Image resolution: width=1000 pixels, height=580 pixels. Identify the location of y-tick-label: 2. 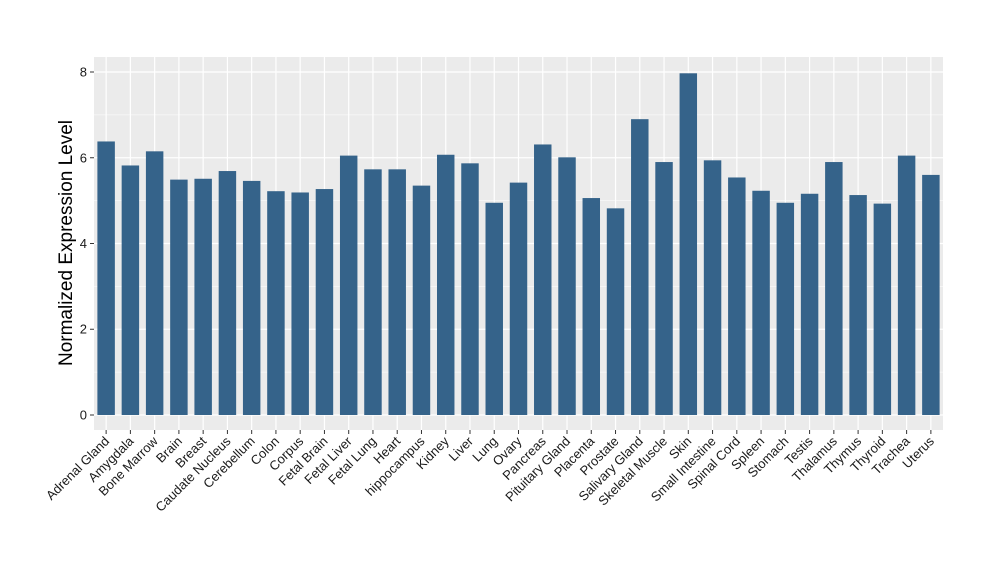
(83, 329).